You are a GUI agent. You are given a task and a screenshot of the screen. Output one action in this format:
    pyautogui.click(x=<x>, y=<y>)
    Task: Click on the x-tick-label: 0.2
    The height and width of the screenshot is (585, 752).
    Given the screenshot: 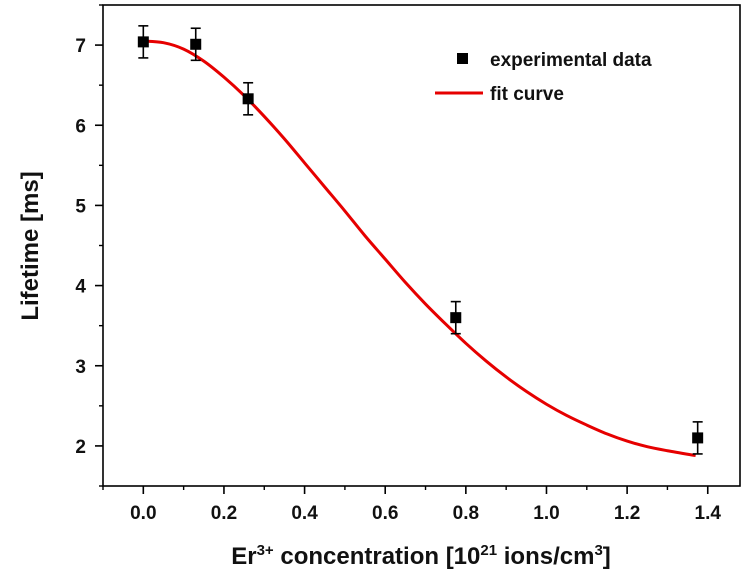 What is the action you would take?
    pyautogui.click(x=224, y=513)
    